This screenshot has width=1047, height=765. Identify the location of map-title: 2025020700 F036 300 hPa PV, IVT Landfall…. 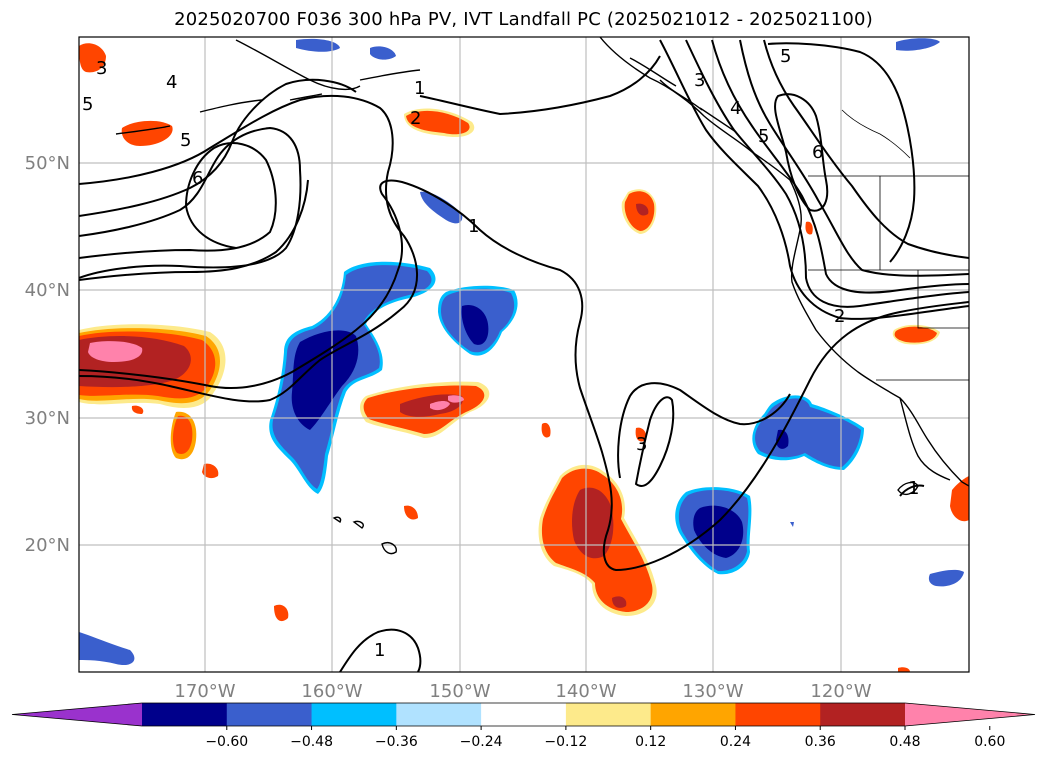
(523, 19).